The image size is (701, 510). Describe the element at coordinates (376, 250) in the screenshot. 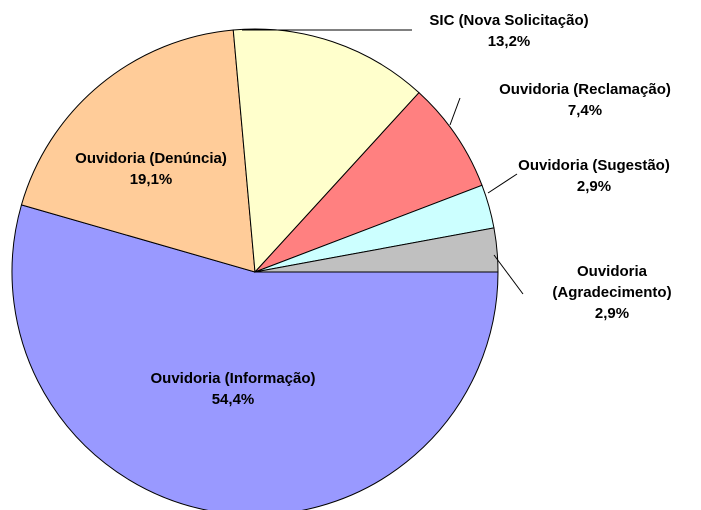

I see `slice-ouvidoria-agradecimento` at that location.